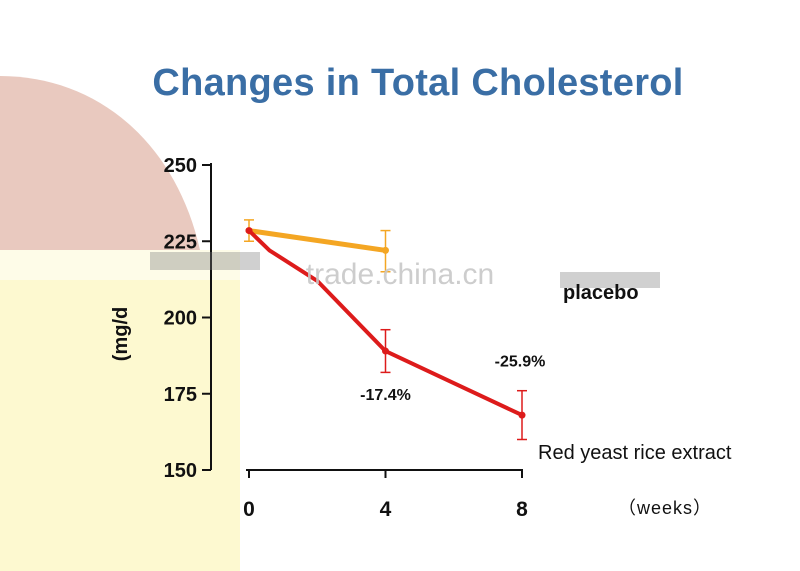  I want to click on placebo-series-label: placebo, so click(601, 293).